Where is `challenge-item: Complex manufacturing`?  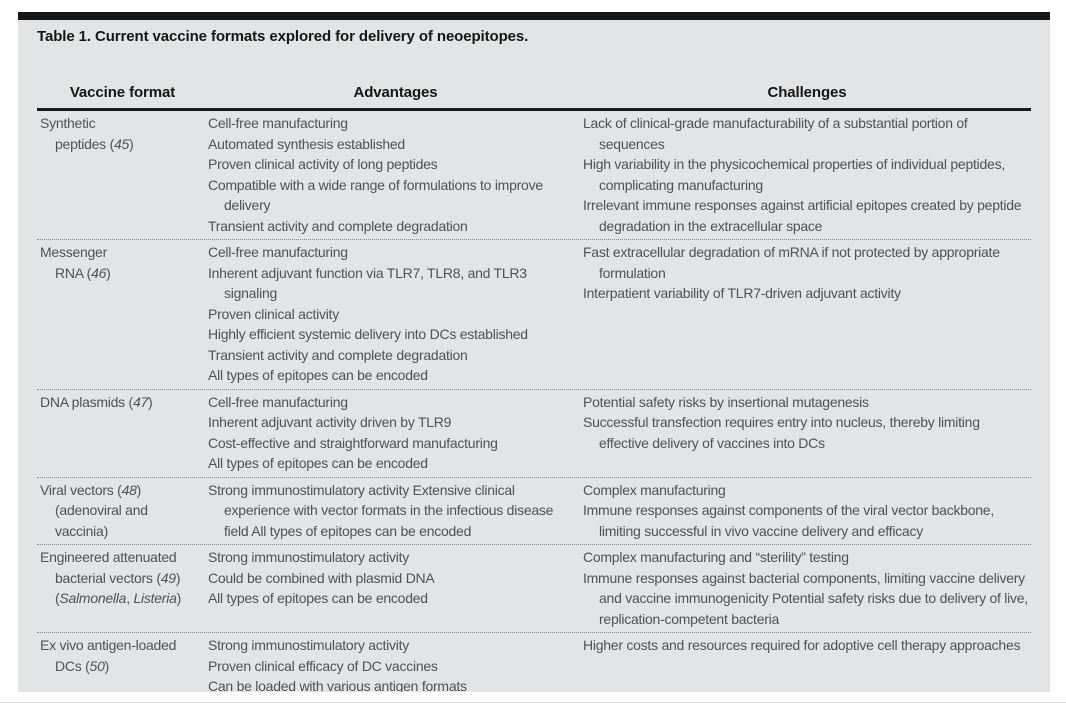 challenge-item: Complex manufacturing is located at coordinates (654, 489).